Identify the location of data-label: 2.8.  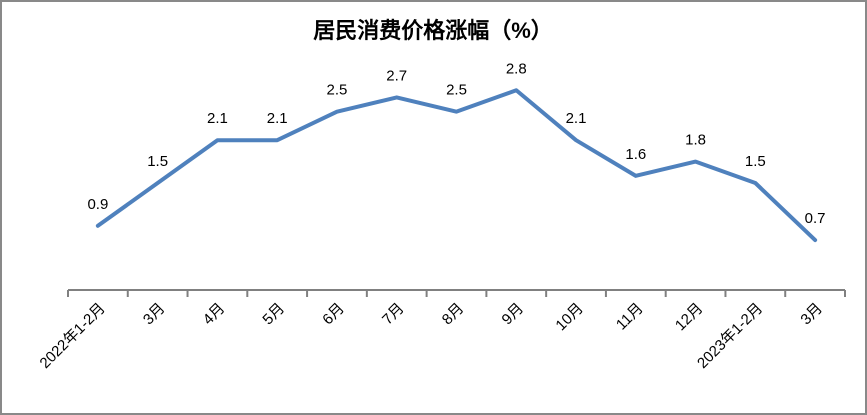
(516, 68).